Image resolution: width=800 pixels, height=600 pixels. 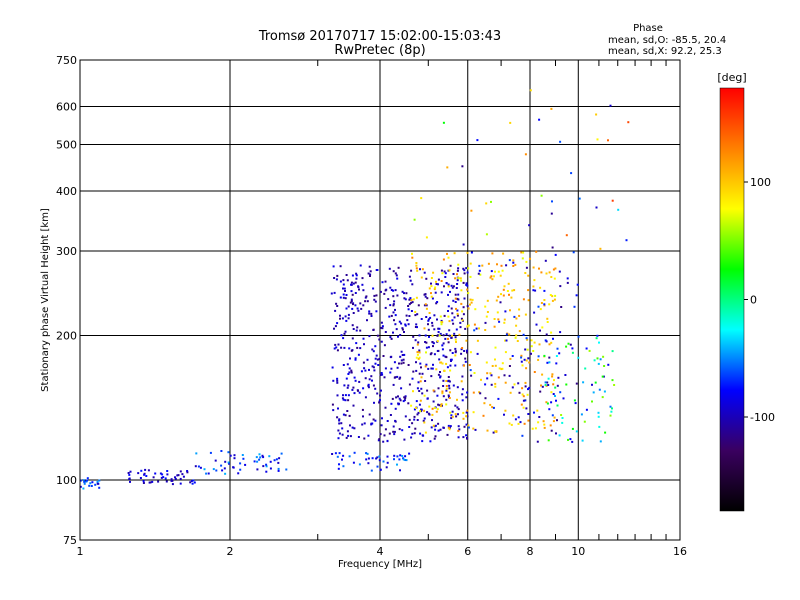 What do you see at coordinates (731, 77) in the screenshot?
I see `colorbar-unit: [deg]` at bounding box center [731, 77].